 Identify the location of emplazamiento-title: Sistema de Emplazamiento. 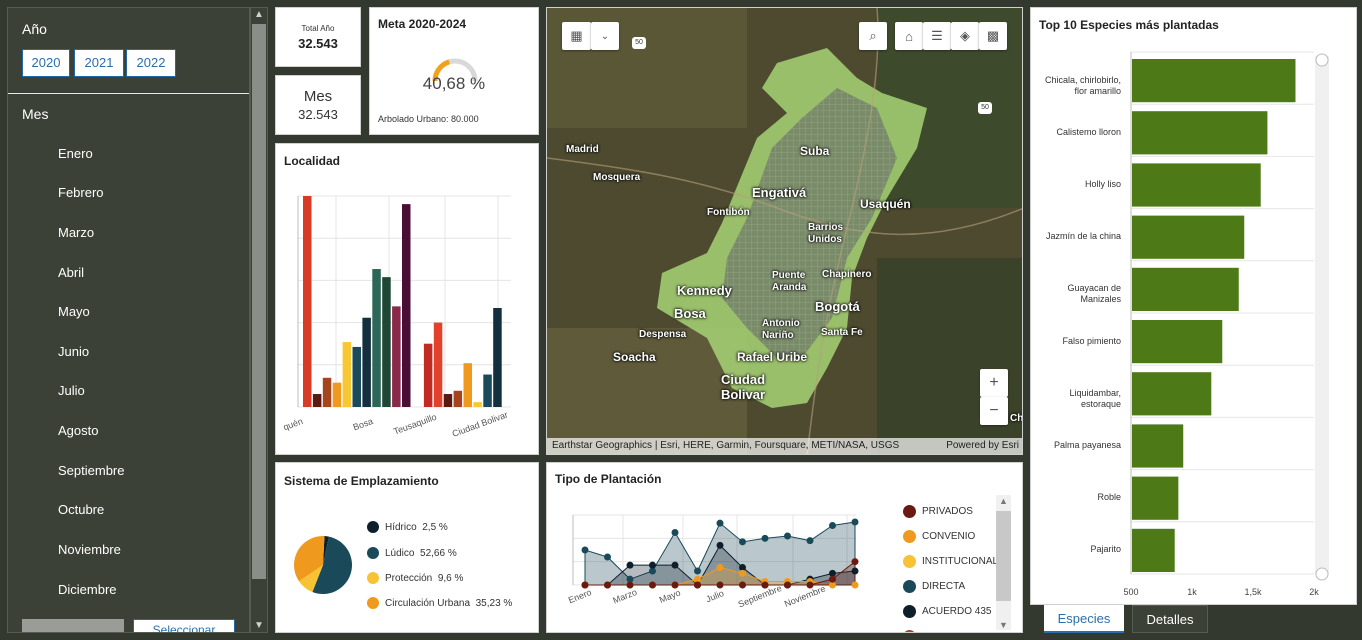
(361, 481).